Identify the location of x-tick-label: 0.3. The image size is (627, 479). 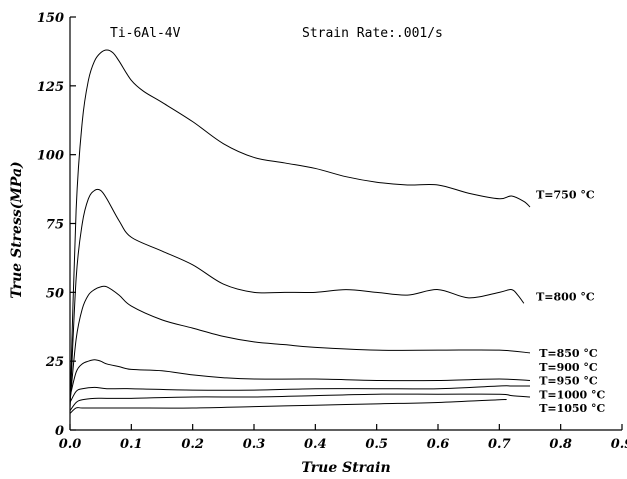
(254, 444).